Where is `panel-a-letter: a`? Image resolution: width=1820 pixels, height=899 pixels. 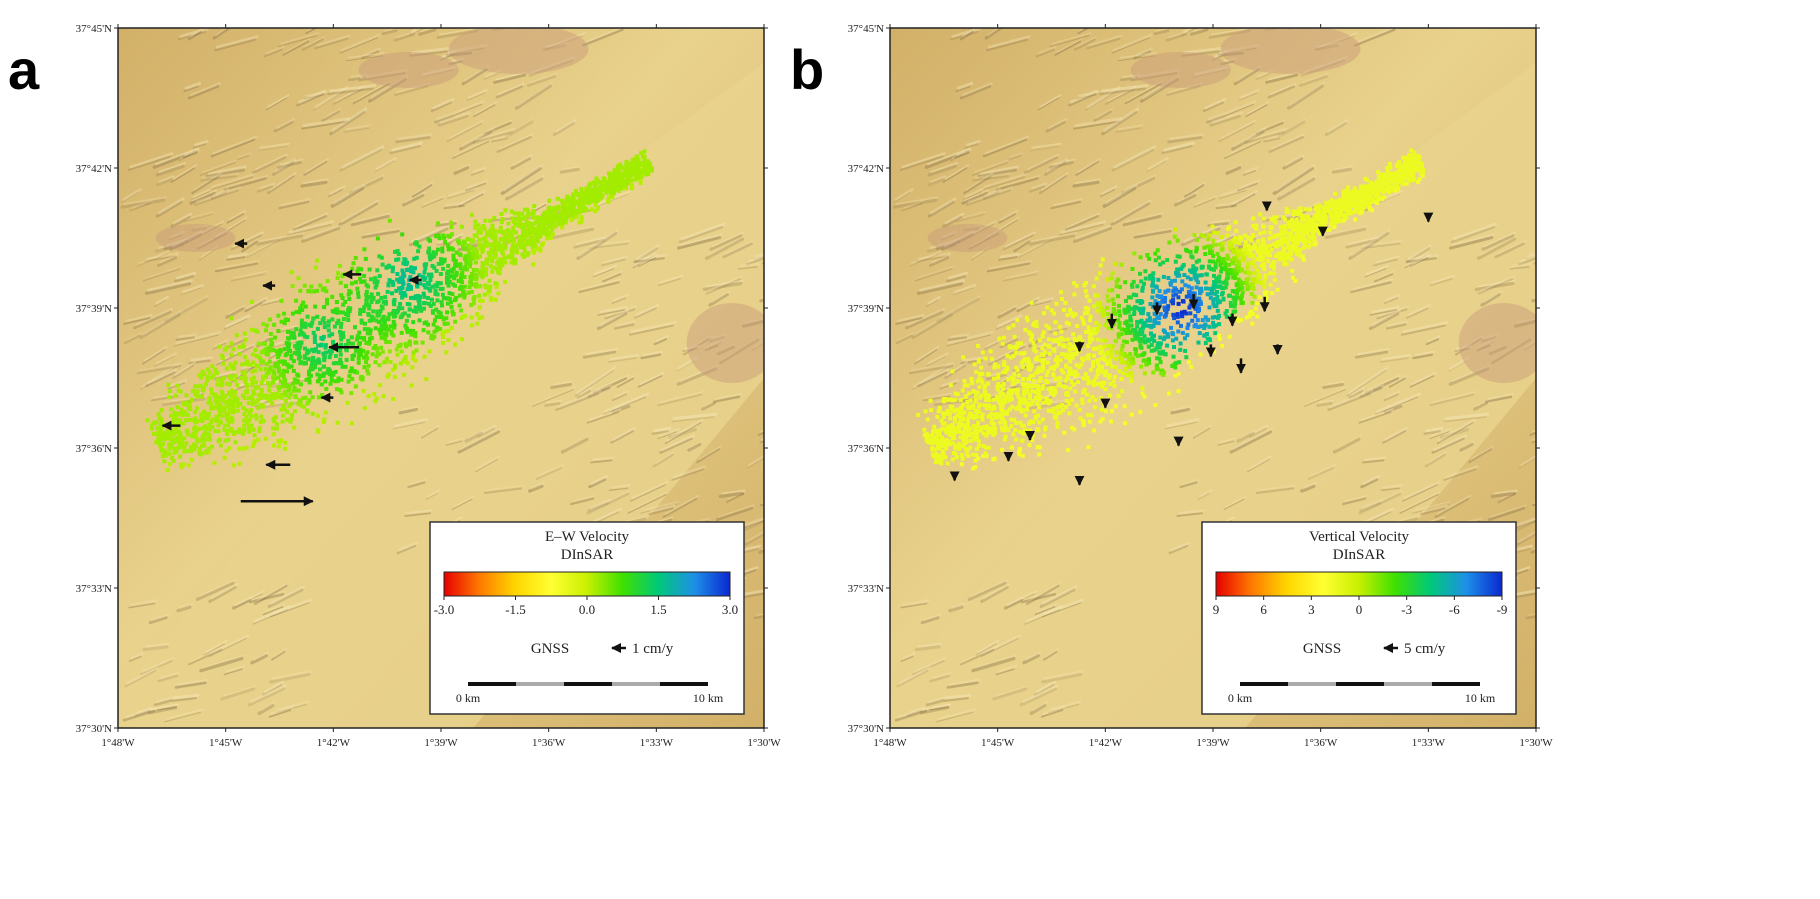
panel-a-letter: a is located at coordinates (24, 69).